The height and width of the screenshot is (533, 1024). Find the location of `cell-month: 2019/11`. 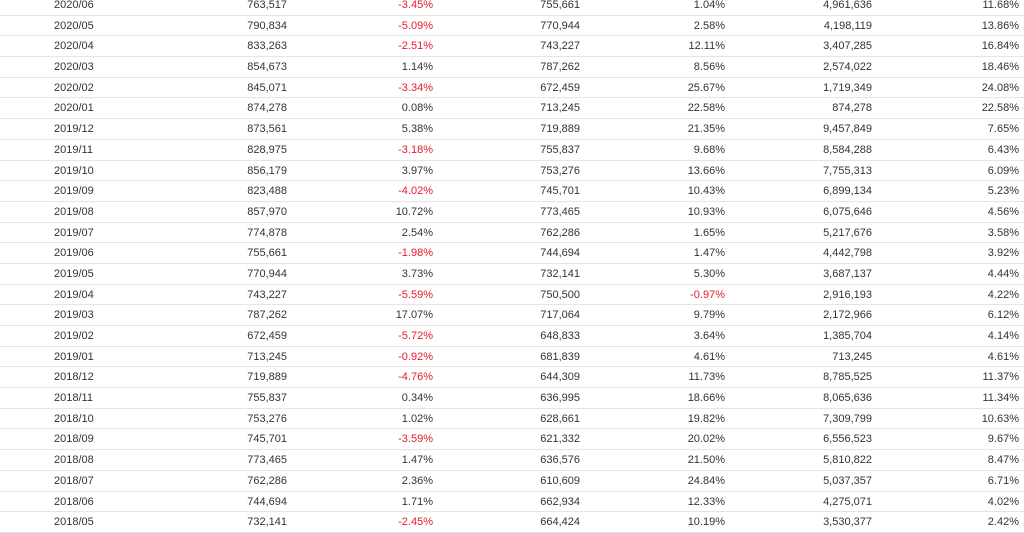

cell-month: 2019/11 is located at coordinates (73, 149).